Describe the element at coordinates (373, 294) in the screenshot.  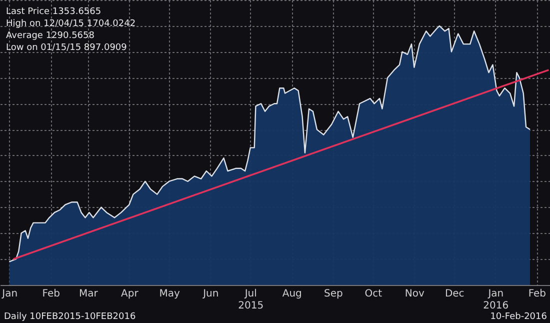
I see `x-tick-label: Oct` at that location.